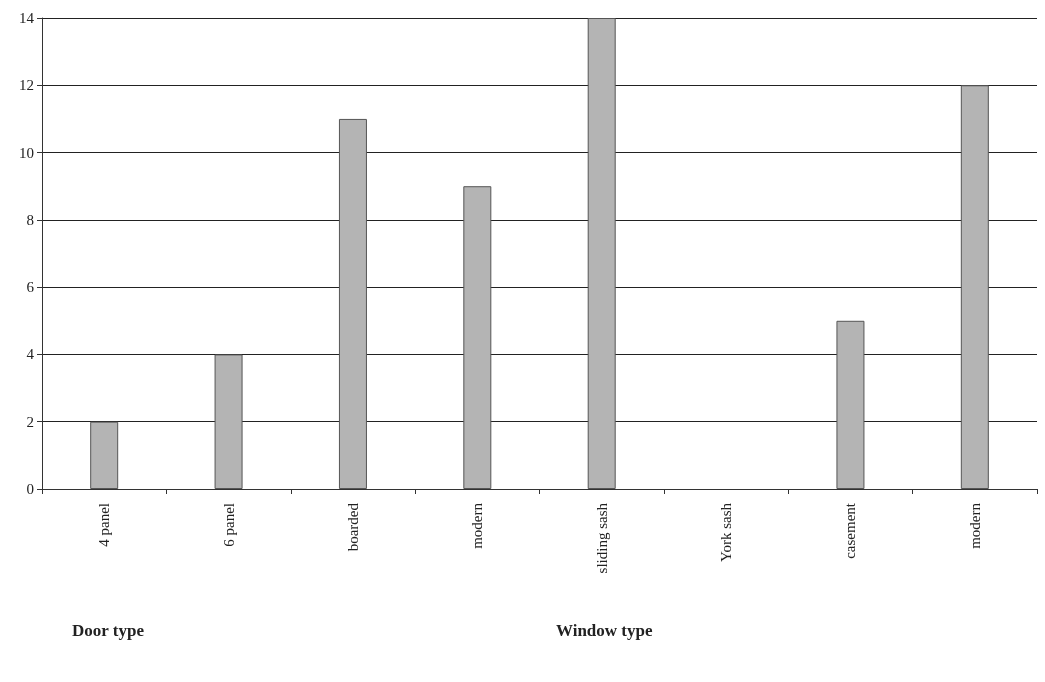 This screenshot has height=682, width=1045. I want to click on y-tick-label: 8, so click(30, 219).